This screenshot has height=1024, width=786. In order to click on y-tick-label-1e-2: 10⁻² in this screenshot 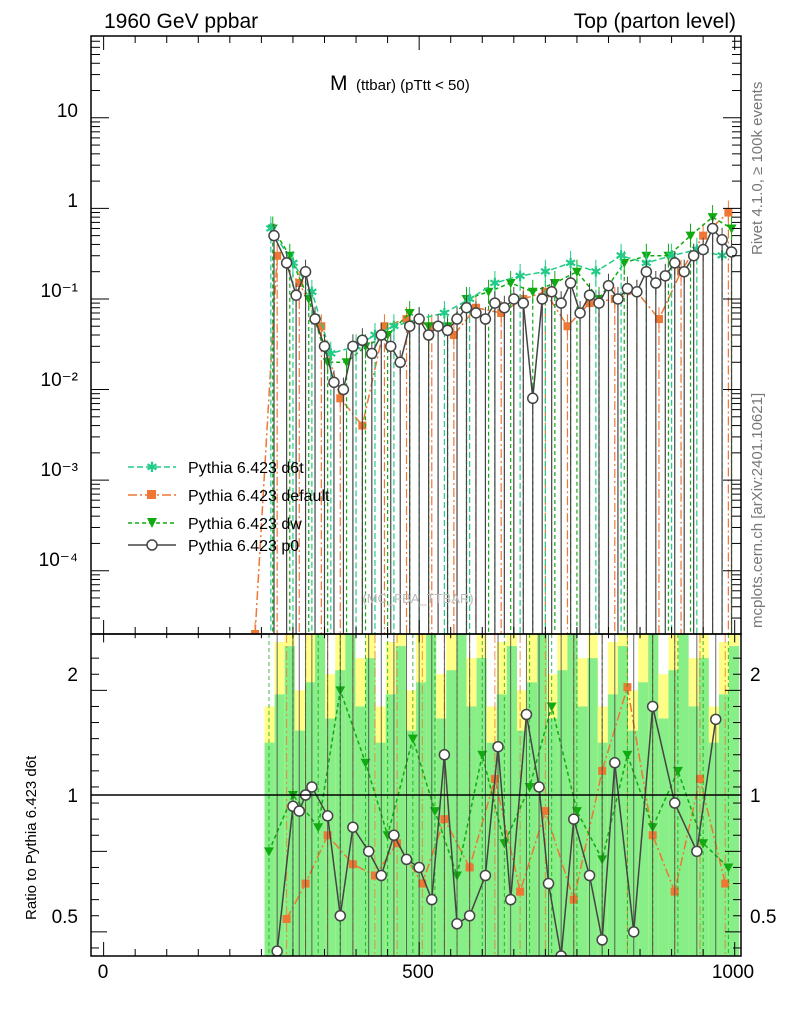, I will do `click(60, 380)`.